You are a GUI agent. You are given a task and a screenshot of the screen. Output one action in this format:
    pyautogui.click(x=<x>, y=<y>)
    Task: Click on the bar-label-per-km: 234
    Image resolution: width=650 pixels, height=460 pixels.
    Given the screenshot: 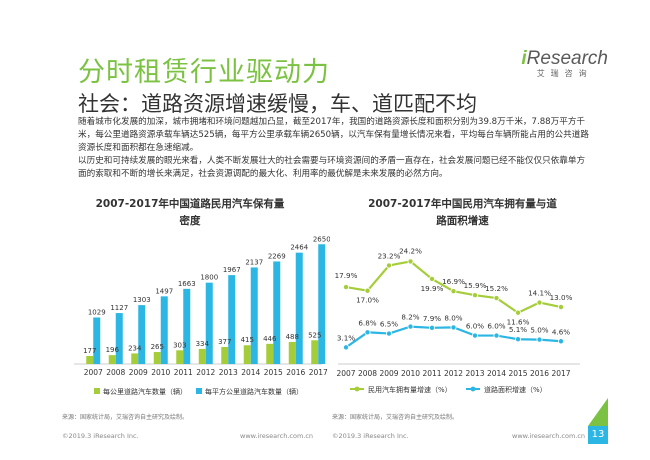 What is the action you would take?
    pyautogui.click(x=135, y=348)
    